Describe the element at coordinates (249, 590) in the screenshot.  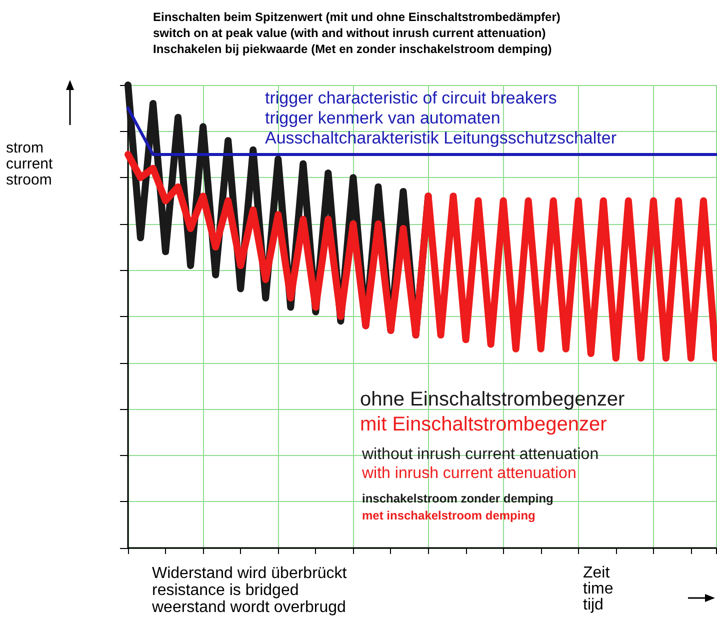
I see `text: Widerstand wird überbrückt resistance is bridged weerstand wordt overbrugd` at that location.